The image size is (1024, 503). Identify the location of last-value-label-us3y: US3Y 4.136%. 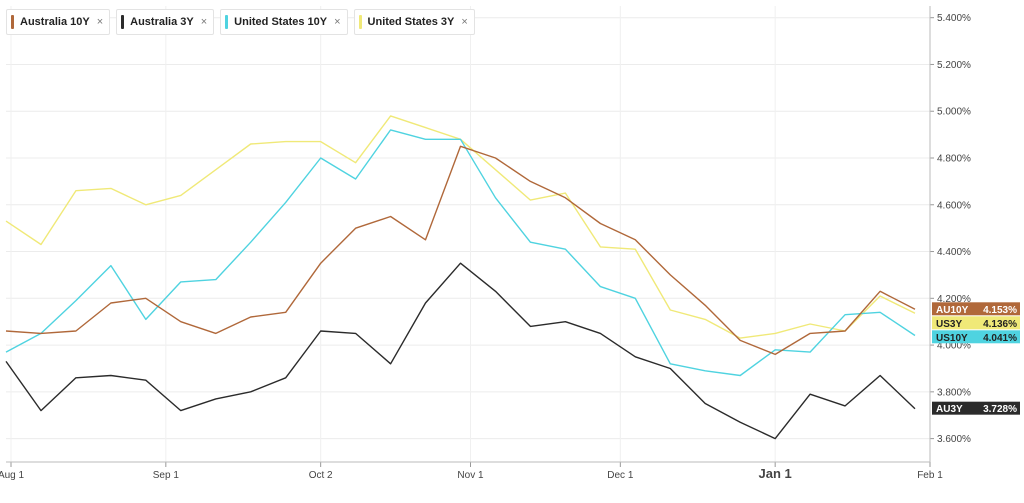
(976, 323).